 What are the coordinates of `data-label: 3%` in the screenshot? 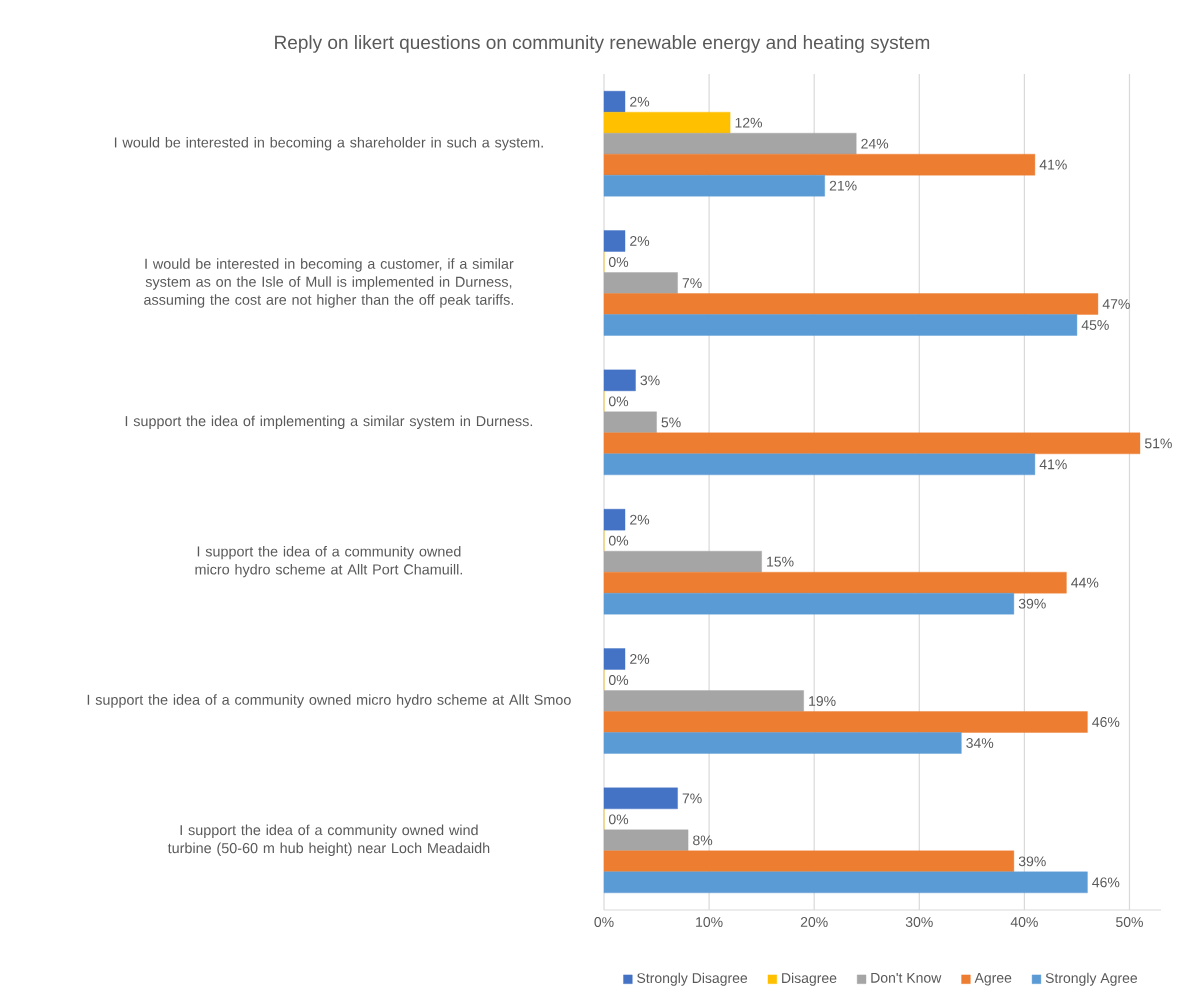 It's located at (650, 380).